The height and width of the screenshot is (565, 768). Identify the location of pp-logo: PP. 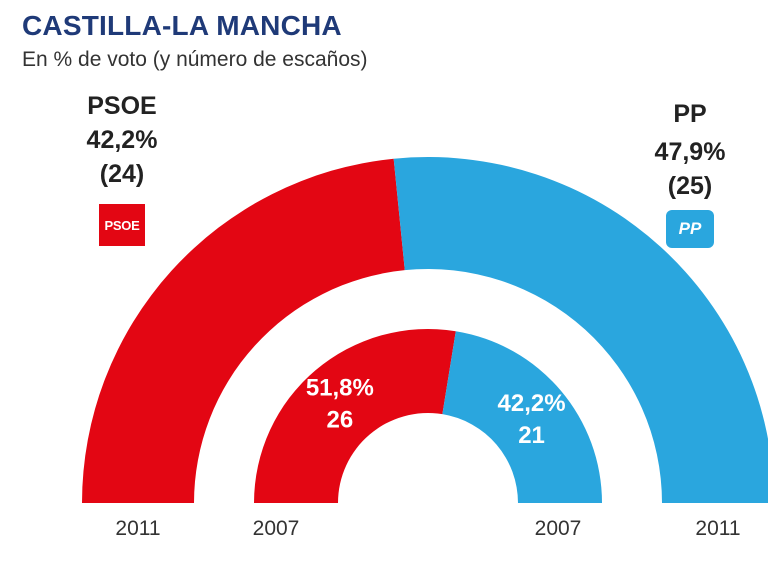
(690, 229).